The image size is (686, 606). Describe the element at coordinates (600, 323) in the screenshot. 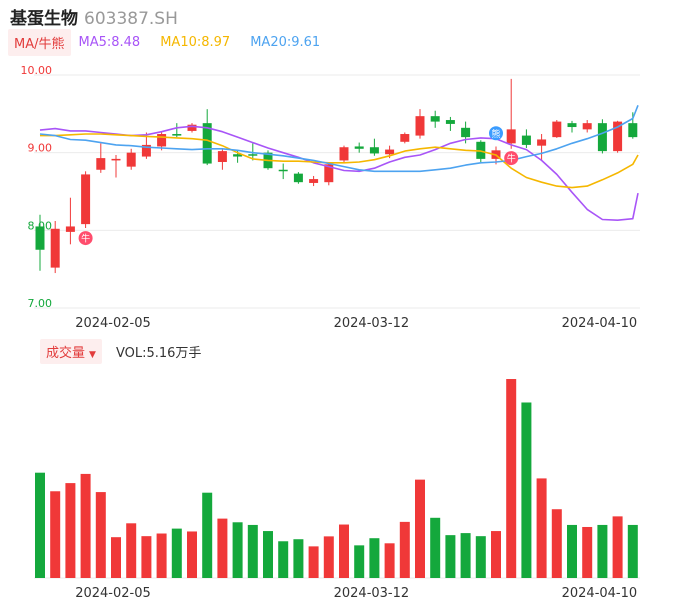

I see `date-tick-label: 2024-04-10` at that location.